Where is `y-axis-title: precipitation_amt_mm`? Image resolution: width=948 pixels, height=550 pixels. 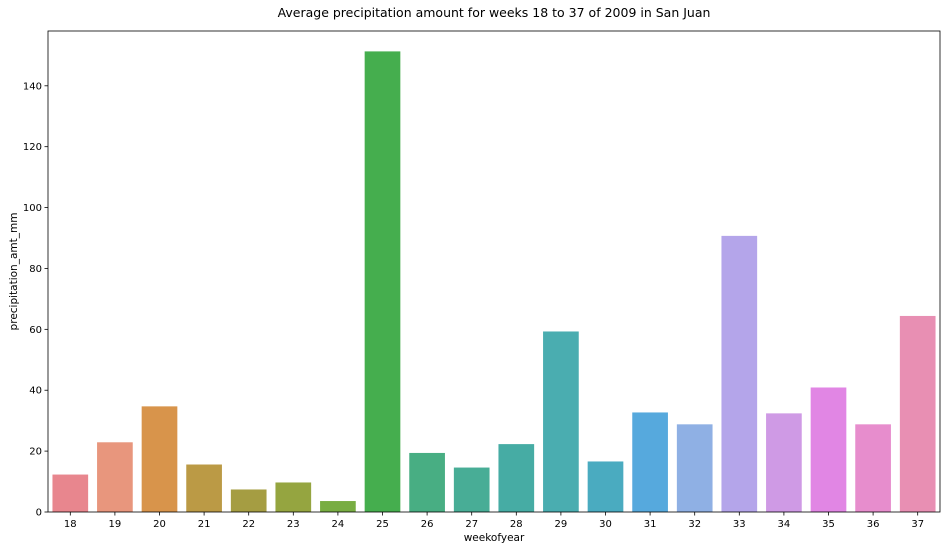
y-axis-title: precipitation_amt_mm is located at coordinates (14, 272).